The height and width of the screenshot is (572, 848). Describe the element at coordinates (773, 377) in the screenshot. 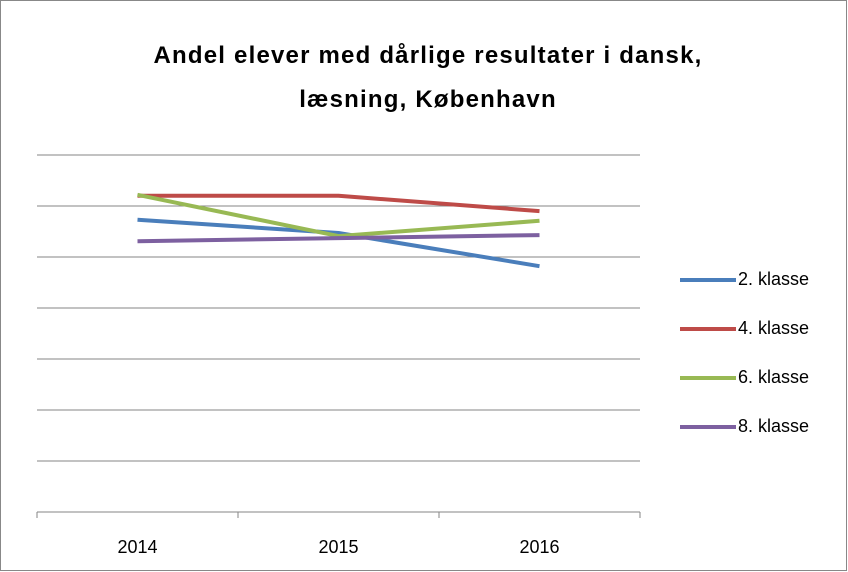

I see `legend-label: 6. klasse` at that location.